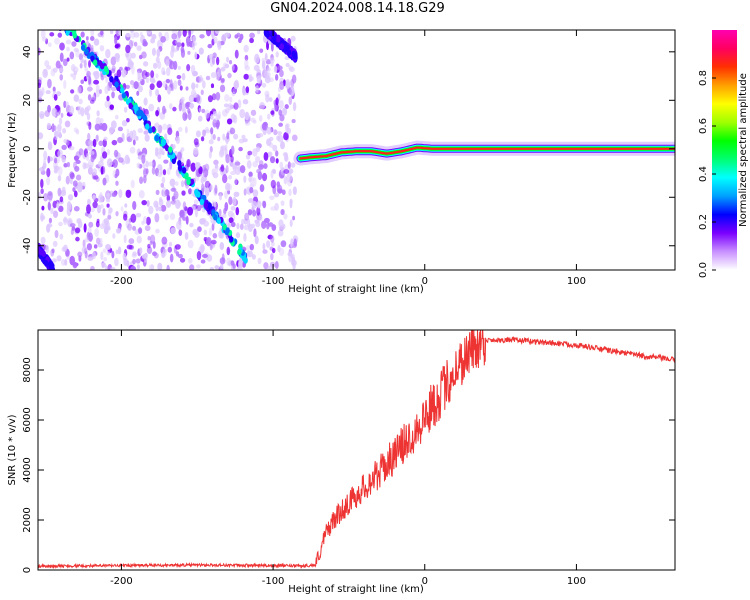 This screenshot has height=600, width=750. What do you see at coordinates (273, 281) in the screenshot?
I see `spectrogram-x-tick-label: -100` at bounding box center [273, 281].